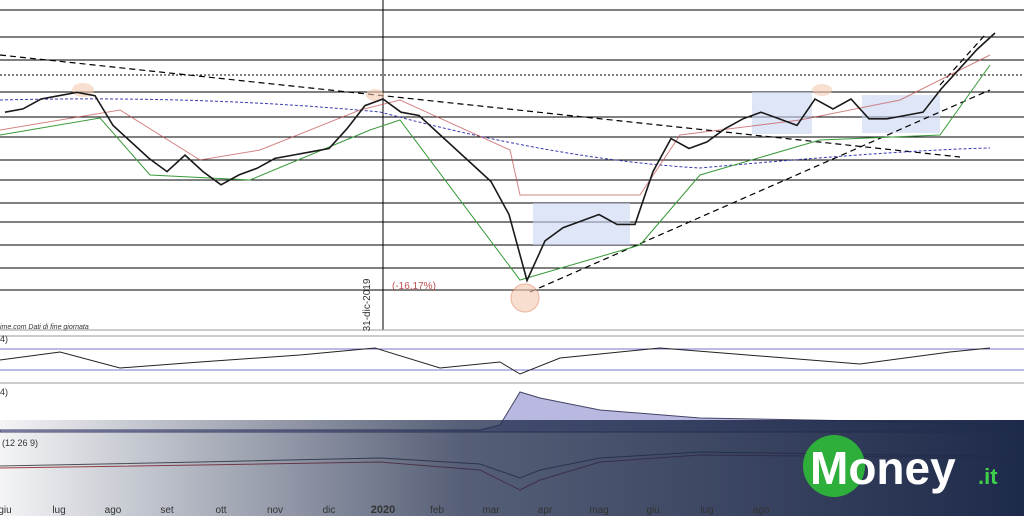  Describe the element at coordinates (598, 510) in the screenshot. I see `x-tick-label: mag` at that location.